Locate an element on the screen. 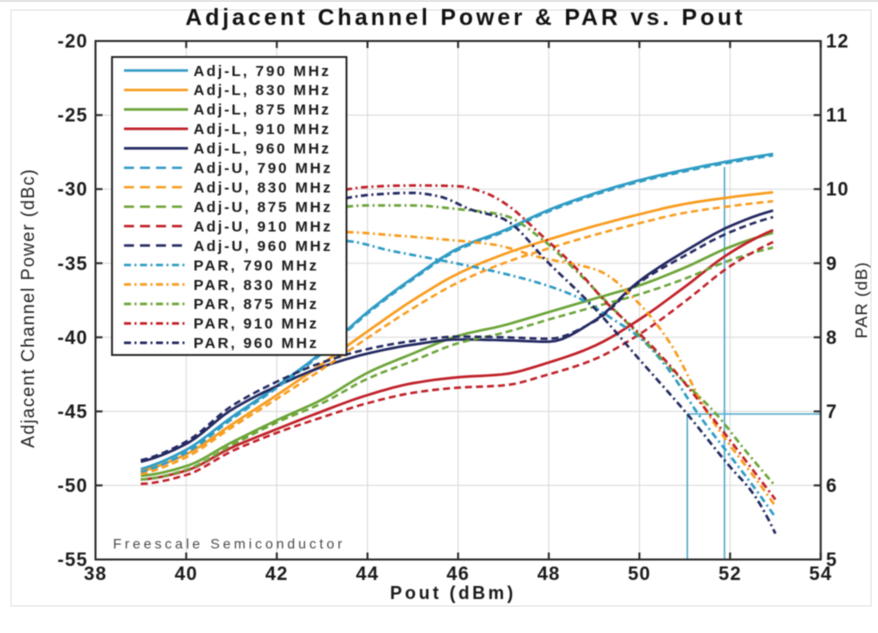  svg-text: -25 is located at coordinates (73, 116).